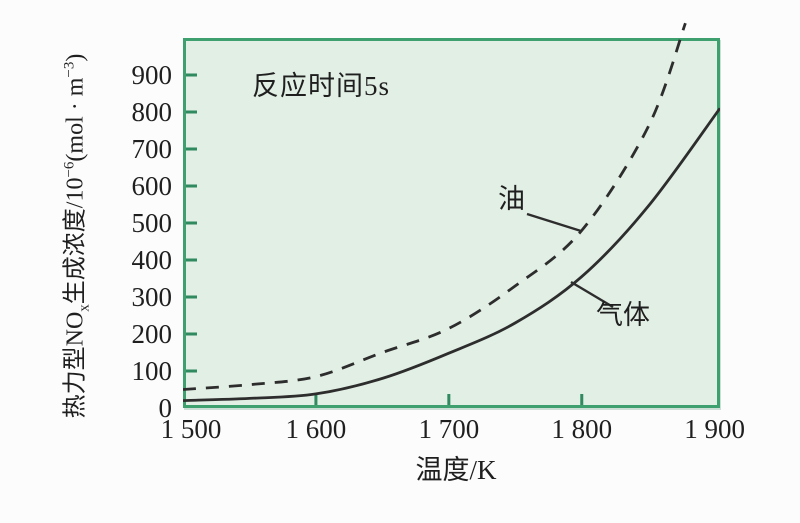 This screenshot has height=523, width=800. Describe the element at coordinates (69, 69) in the screenshot. I see `y-axis-label-superscript-3: −3` at that location.